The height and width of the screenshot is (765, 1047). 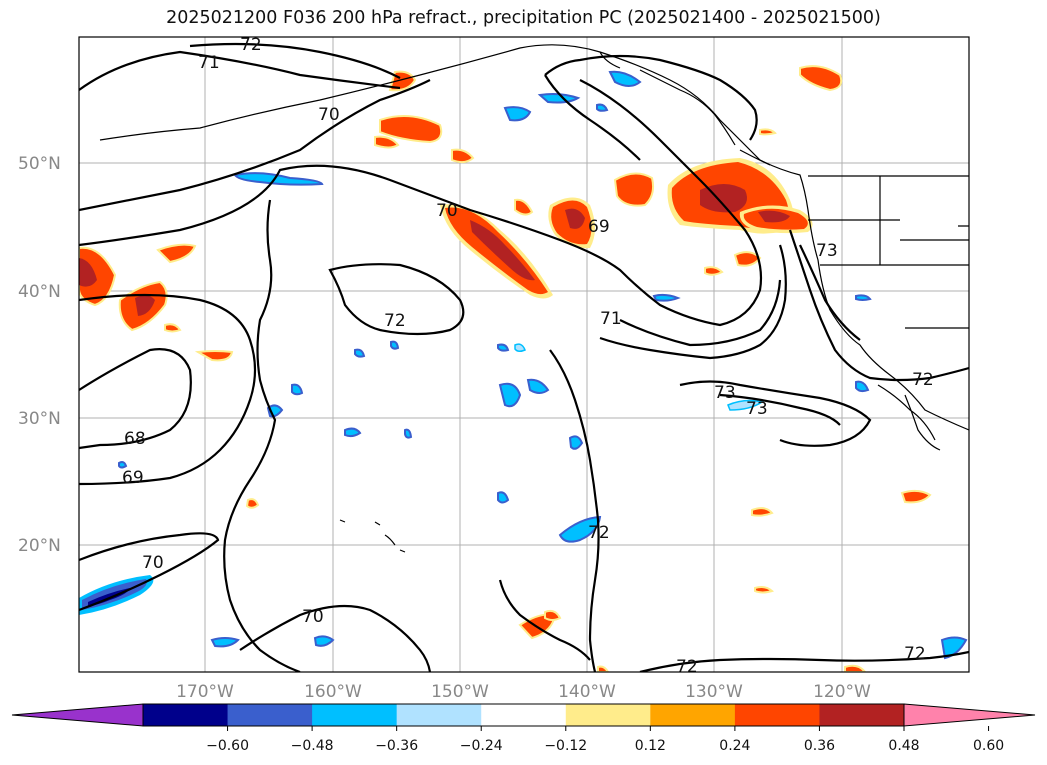 I want to click on precip-blob-bc, so click(x=821, y=78).